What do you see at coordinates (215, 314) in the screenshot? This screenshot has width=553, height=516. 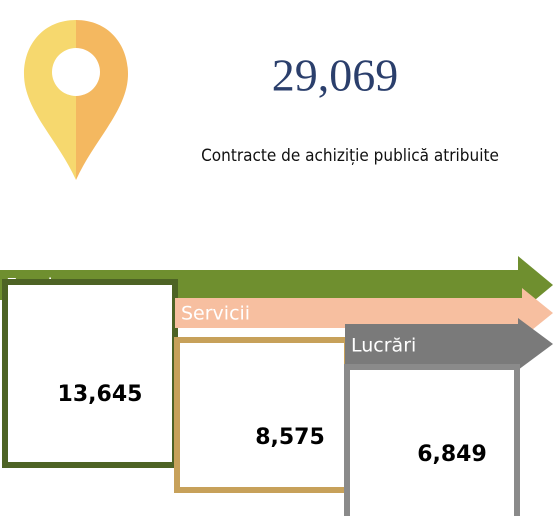 I see `category-label: Servicii` at bounding box center [215, 314].